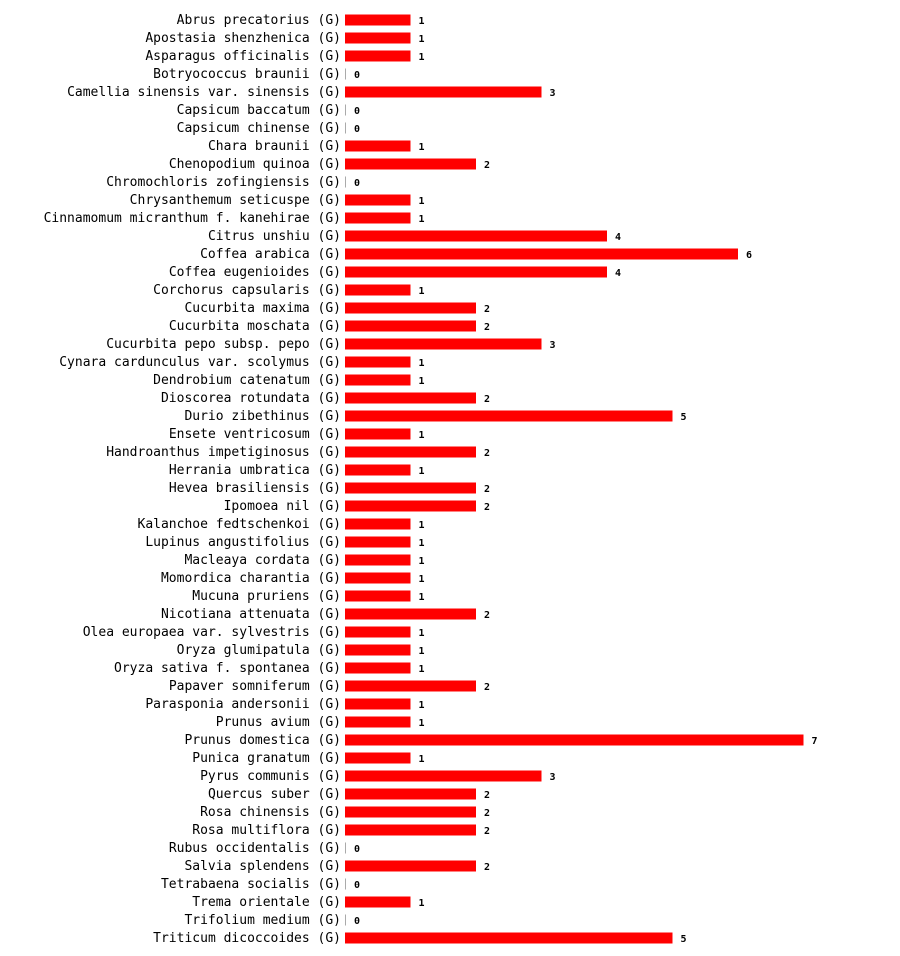  I want to click on category-label: Herrania umbratica (G), so click(255, 470).